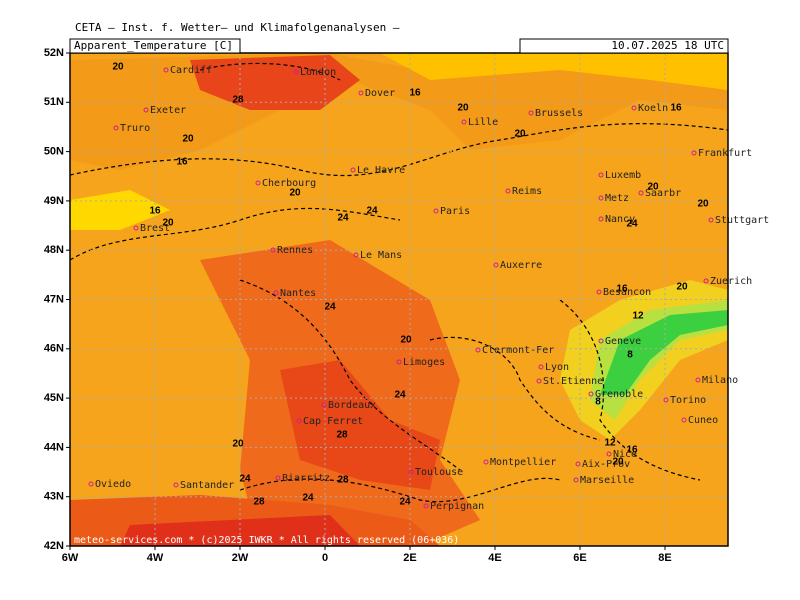 Image resolution: width=800 pixels, height=600 pixels. What do you see at coordinates (325, 558) in the screenshot?
I see `lon-label: 0` at bounding box center [325, 558].